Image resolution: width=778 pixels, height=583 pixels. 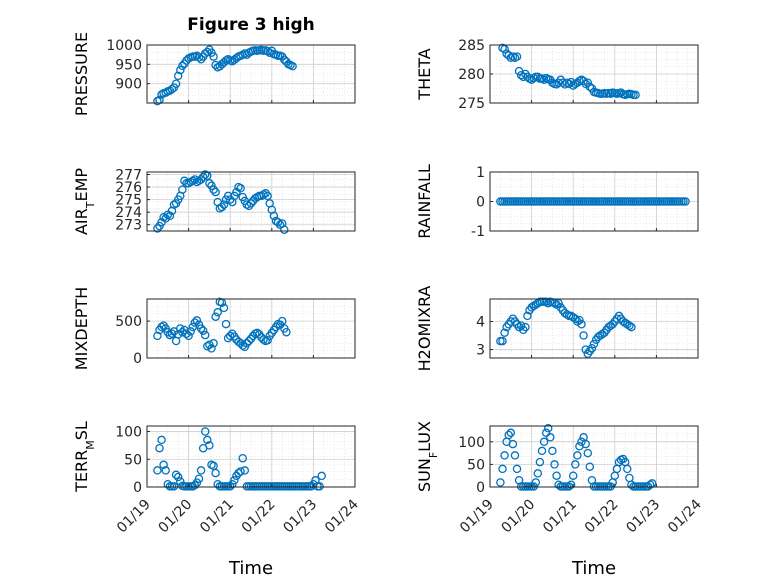 What do you see at coordinates (427, 456) in the screenshot?
I see `y-axis-label: SUNFLUX` at bounding box center [427, 456].